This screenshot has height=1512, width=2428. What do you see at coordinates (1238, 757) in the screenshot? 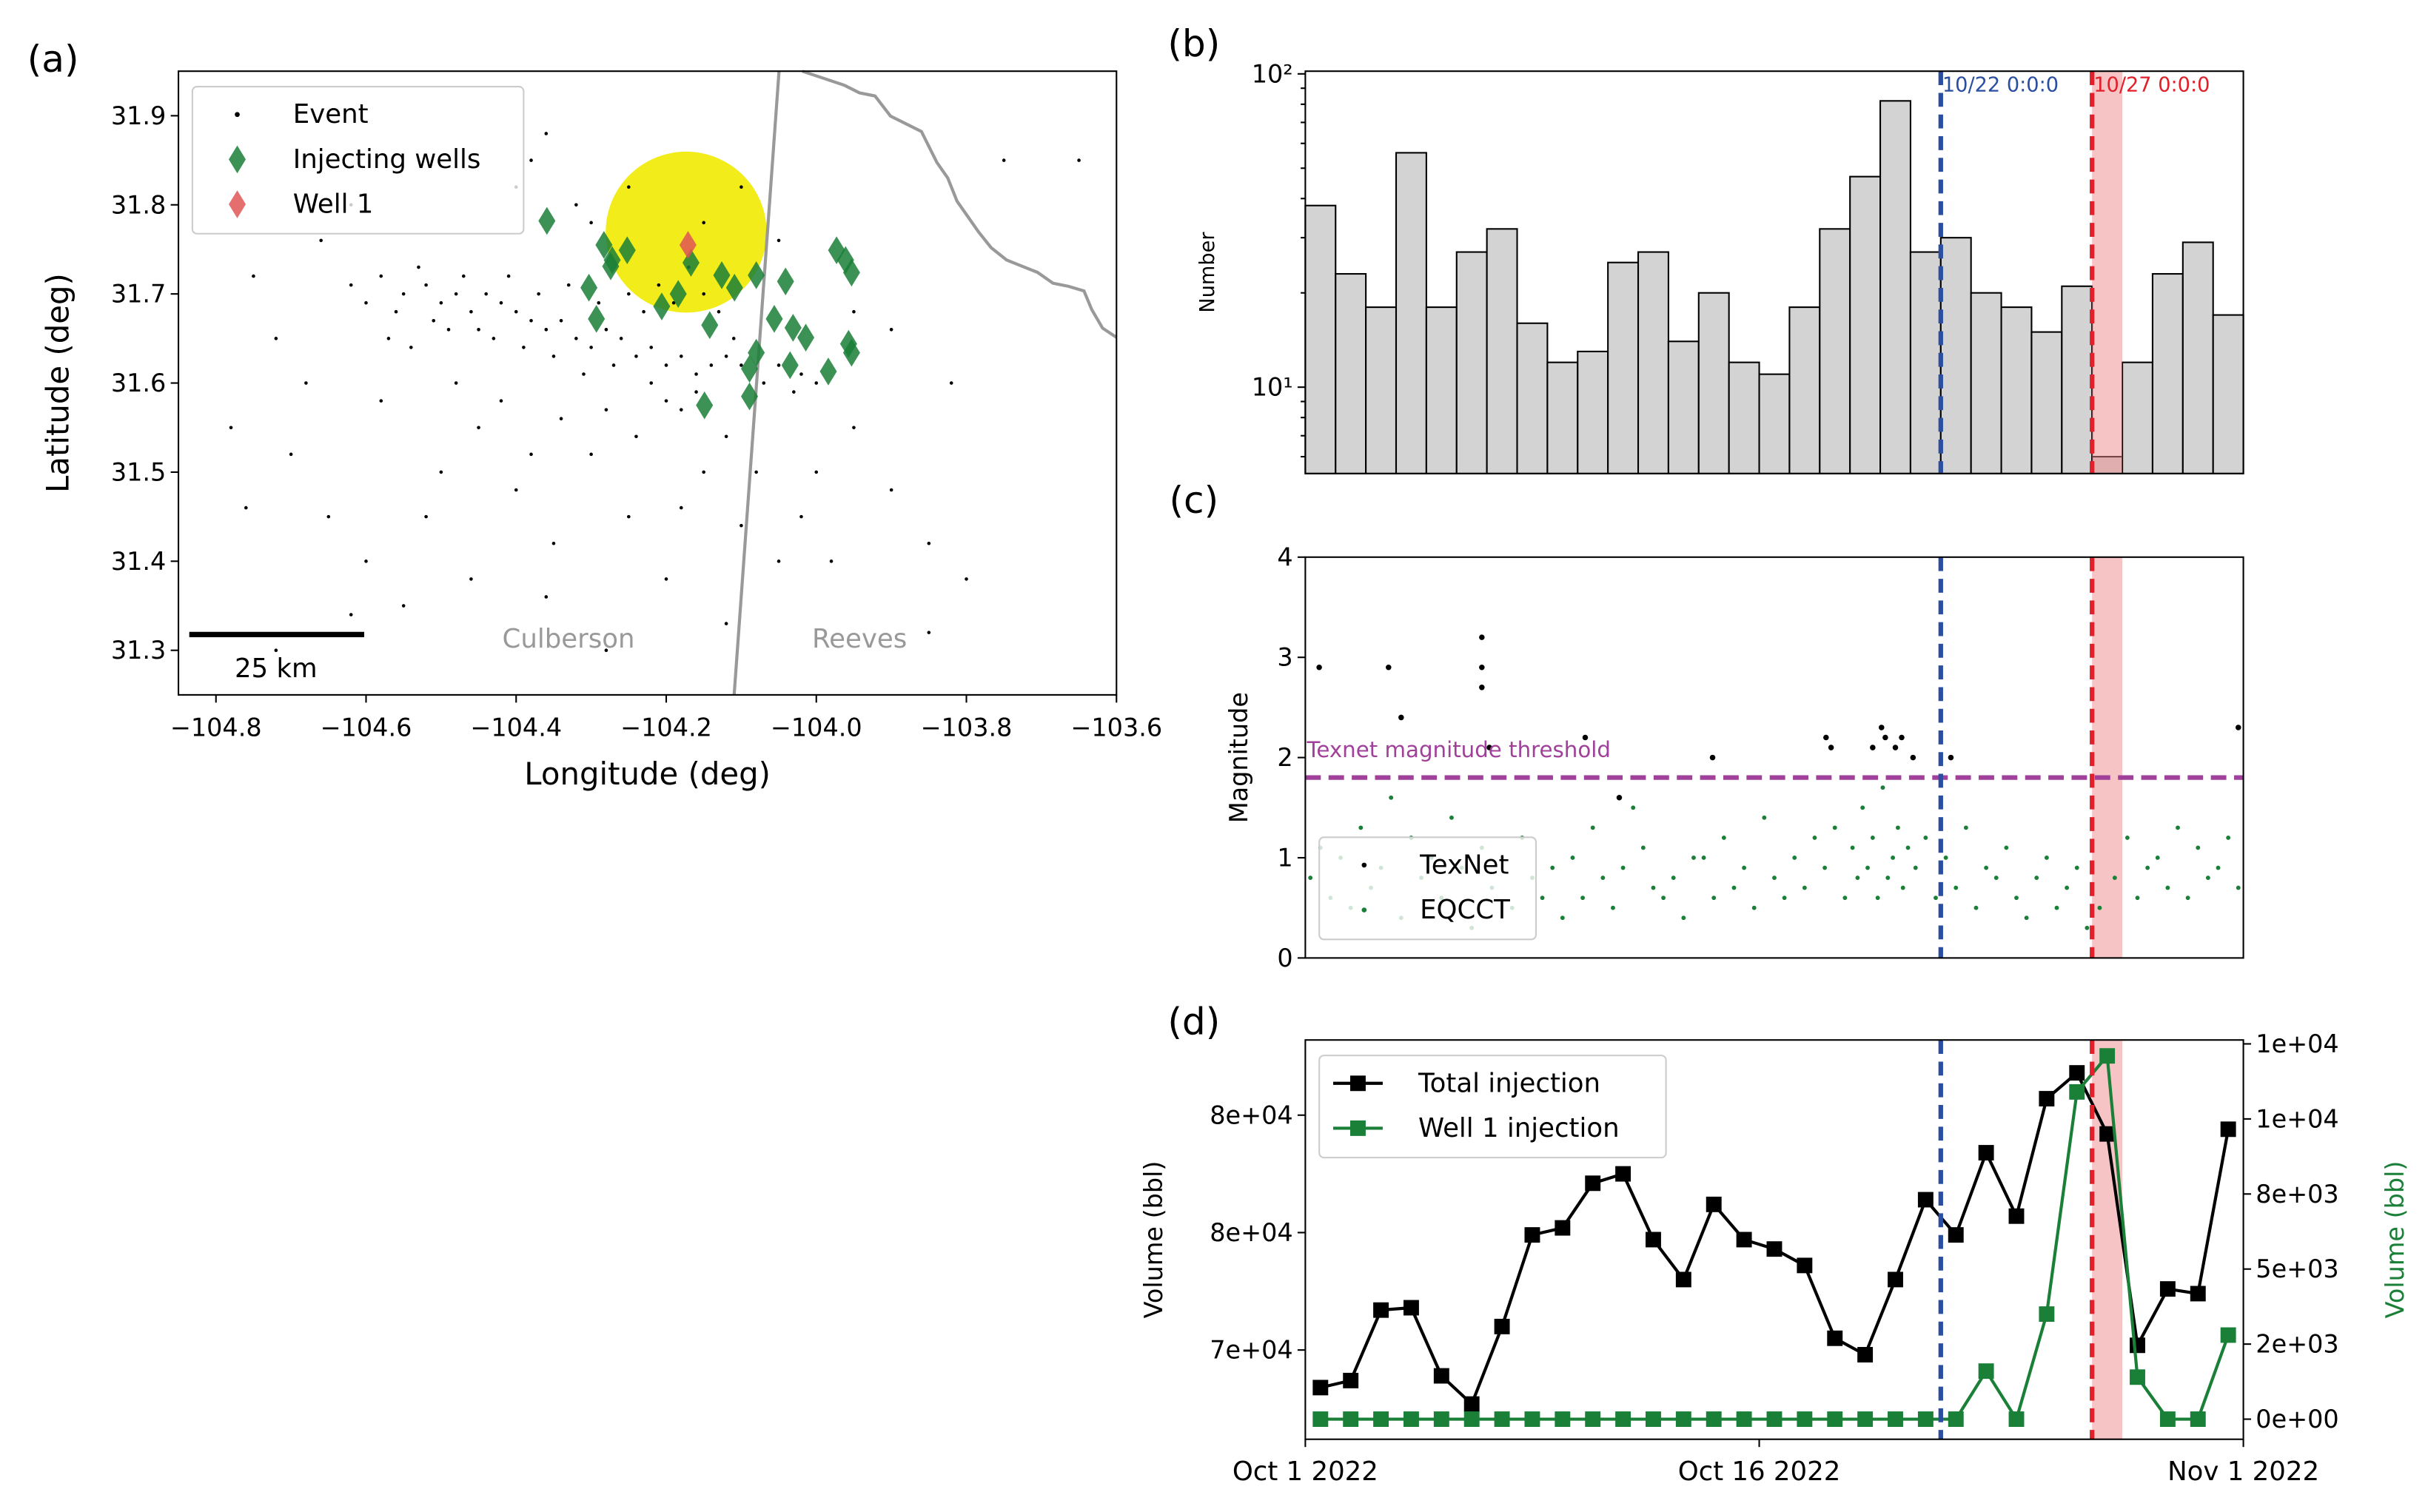
I see `y-axis-label: Magnitude` at bounding box center [1238, 757].